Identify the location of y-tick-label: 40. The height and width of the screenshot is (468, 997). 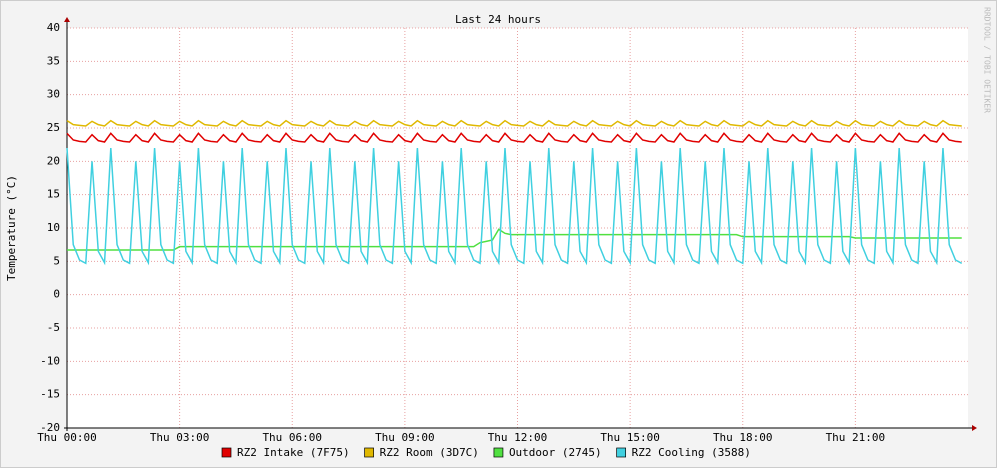
(53, 27).